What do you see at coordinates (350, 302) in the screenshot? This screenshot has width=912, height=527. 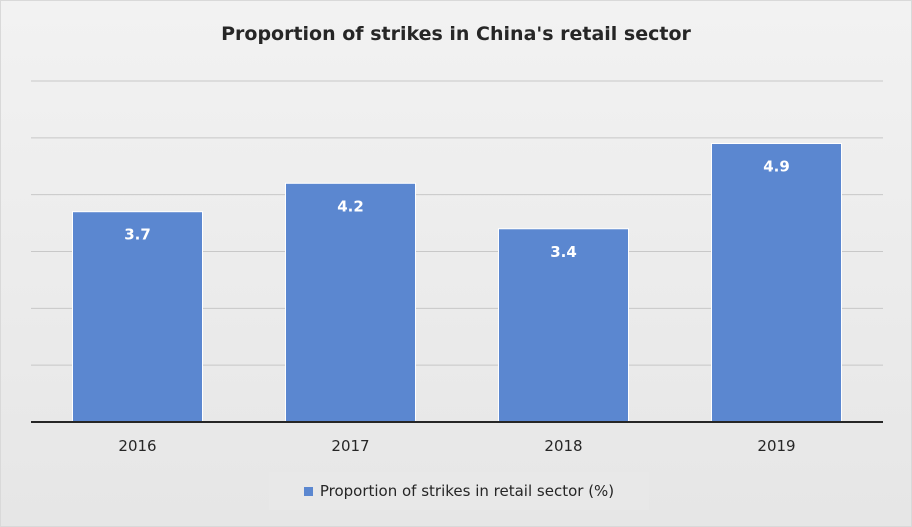 I see `bar-2017` at bounding box center [350, 302].